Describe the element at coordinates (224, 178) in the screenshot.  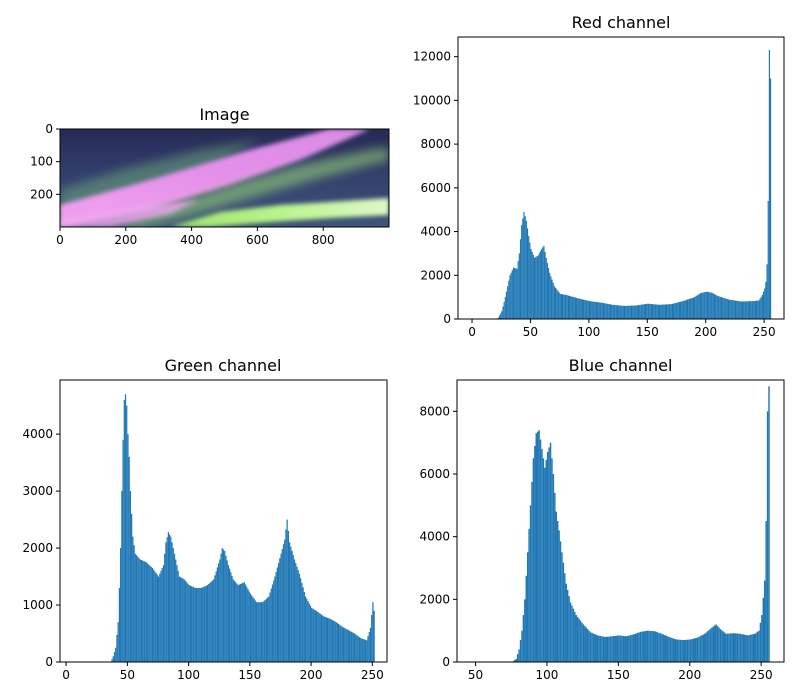
I see `aurora-image` at that location.